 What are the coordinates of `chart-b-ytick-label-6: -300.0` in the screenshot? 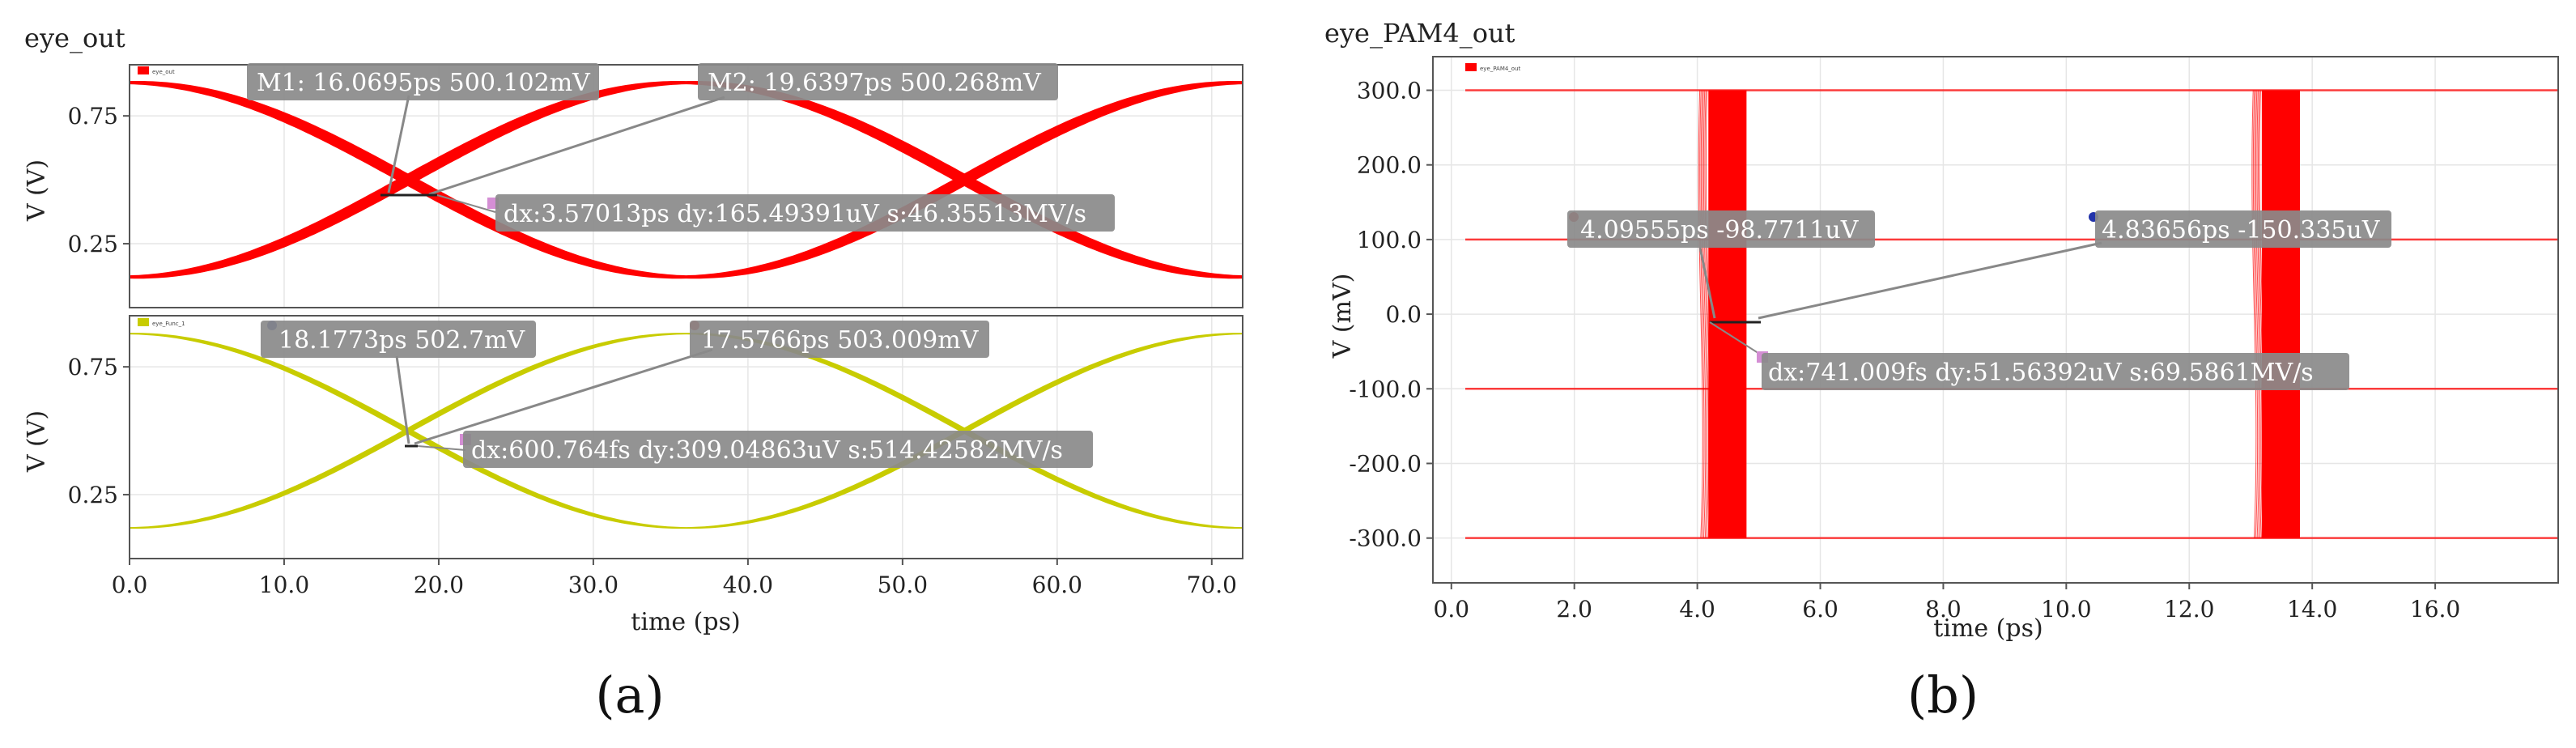 It's located at (1386, 538).